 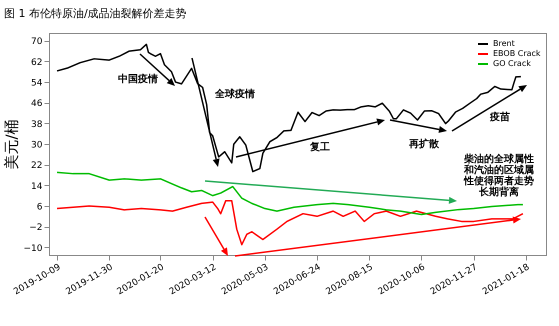 I want to click on y-tick-label: 70, so click(x=37, y=42).